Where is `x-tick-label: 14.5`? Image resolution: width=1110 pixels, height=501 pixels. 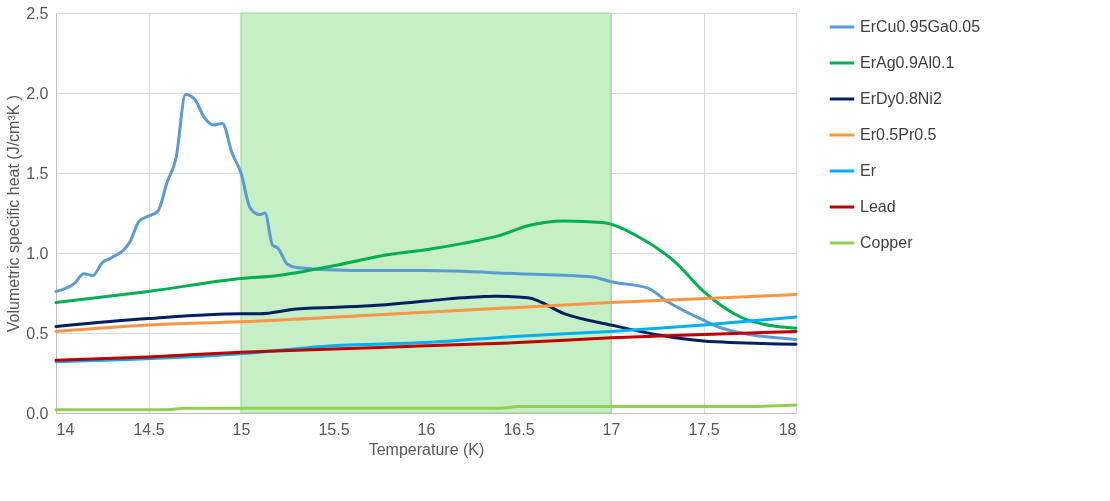
x-tick-label: 14.5 is located at coordinates (149, 429).